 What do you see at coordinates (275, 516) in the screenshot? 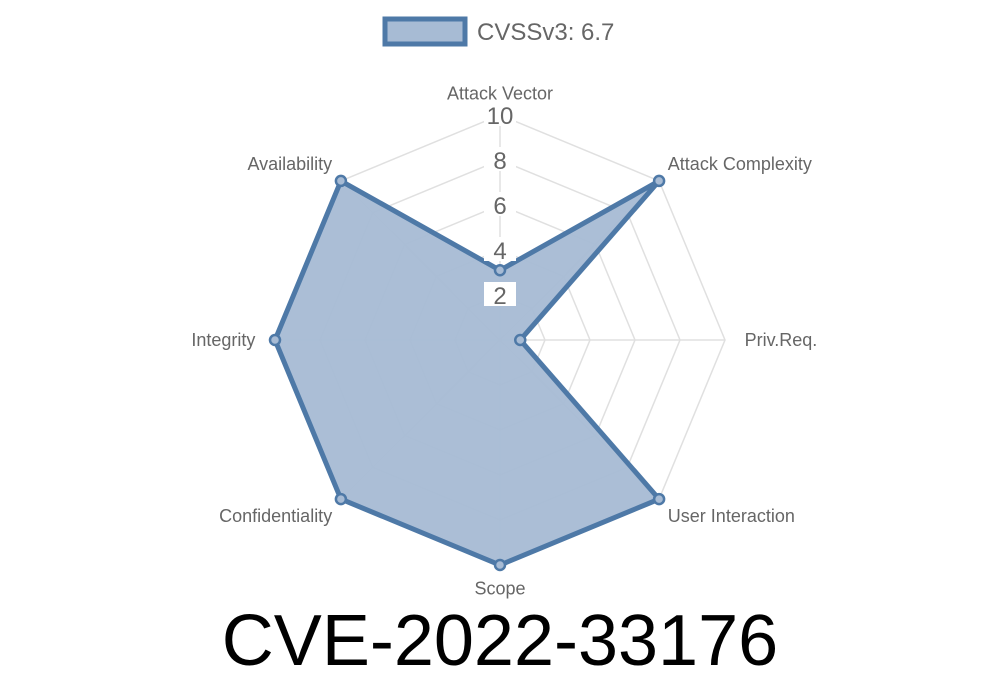
I see `axis-label: Confidentiality` at bounding box center [275, 516].